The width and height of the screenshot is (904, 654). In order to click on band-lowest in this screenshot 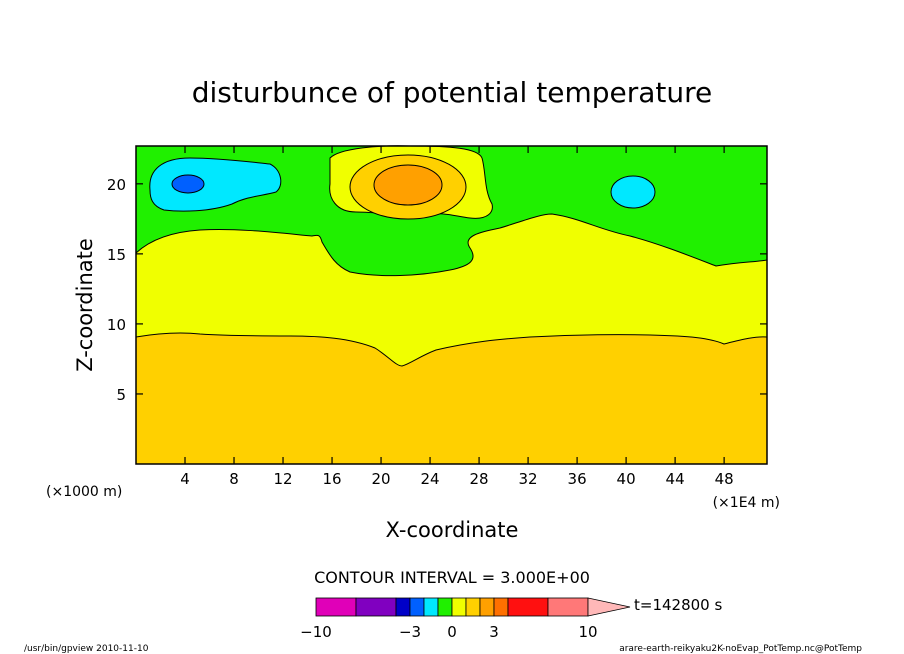, I will do `click(451, 398)`.